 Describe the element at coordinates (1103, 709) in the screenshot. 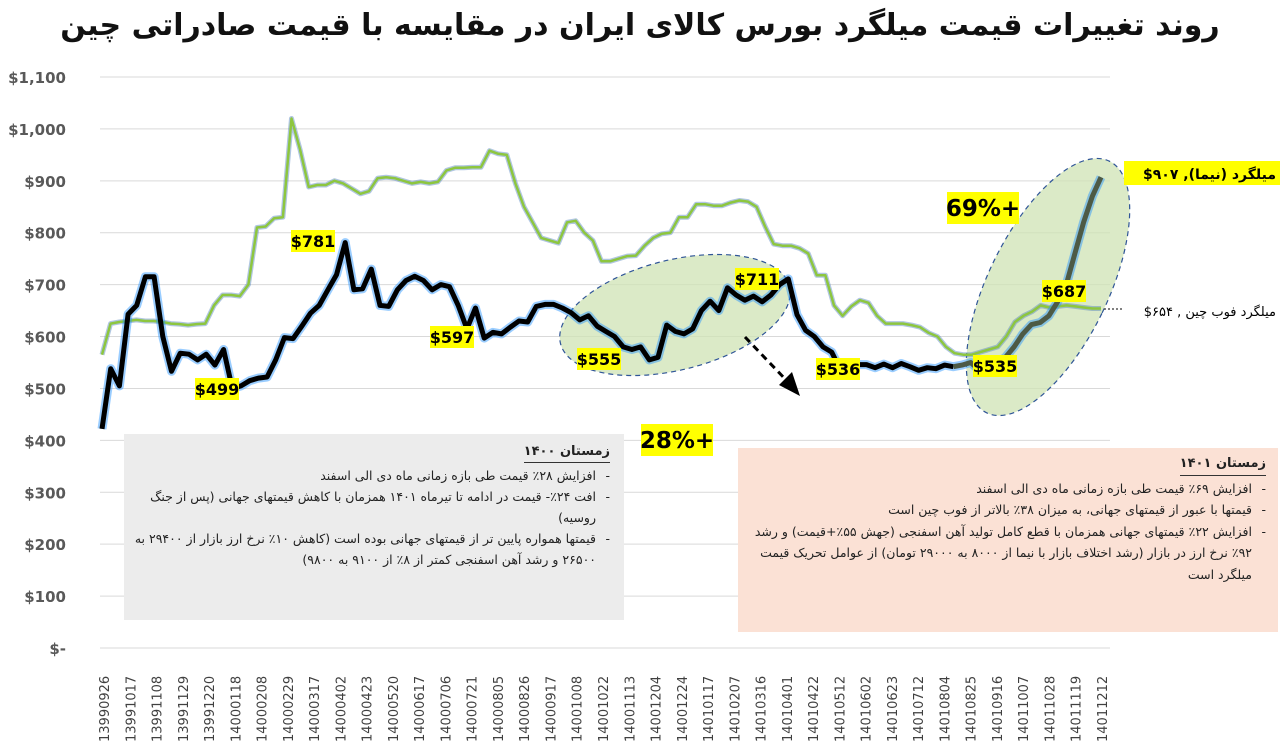

I see `x-tick-label: 14011212` at that location.